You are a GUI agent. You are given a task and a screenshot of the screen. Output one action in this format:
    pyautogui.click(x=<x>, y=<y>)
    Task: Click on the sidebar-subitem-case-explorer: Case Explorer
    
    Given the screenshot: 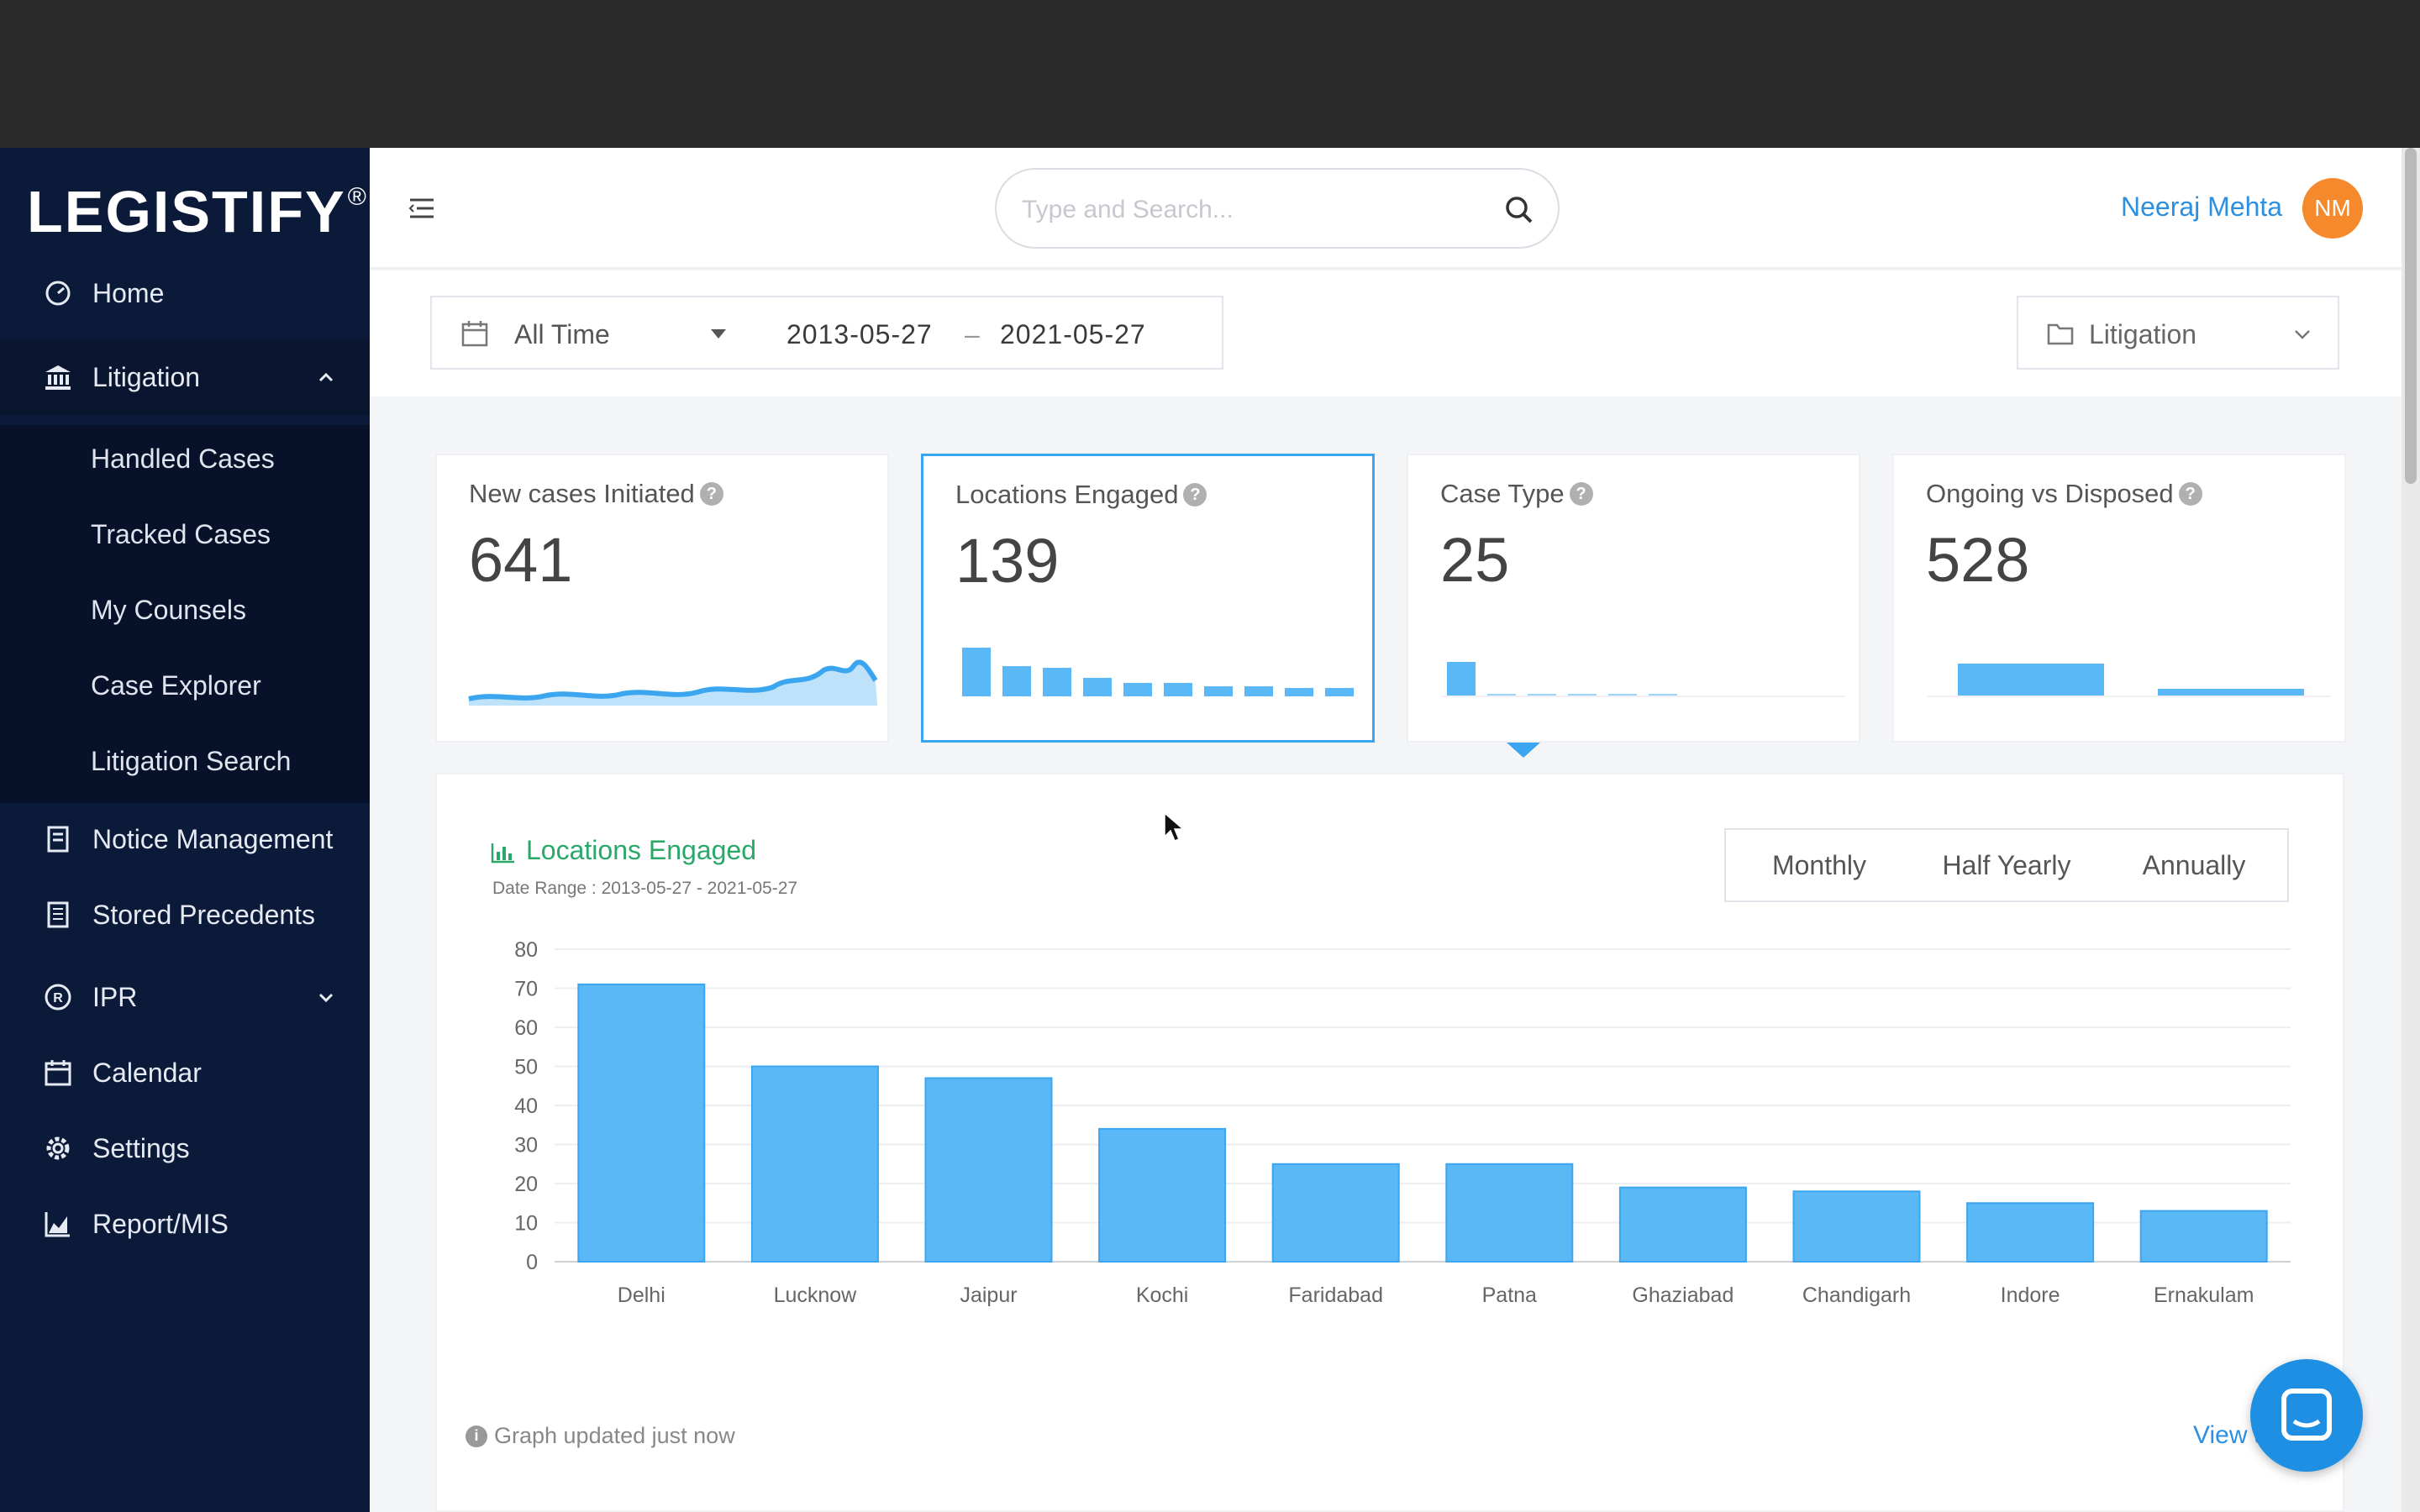 What is the action you would take?
    pyautogui.click(x=176, y=685)
    